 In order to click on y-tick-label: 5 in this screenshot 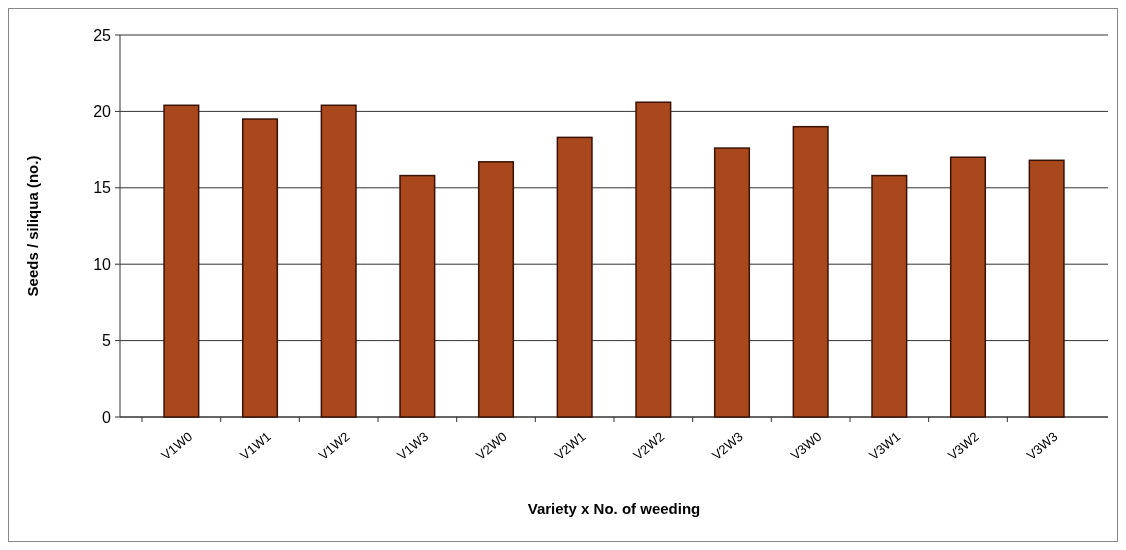, I will do `click(107, 341)`.